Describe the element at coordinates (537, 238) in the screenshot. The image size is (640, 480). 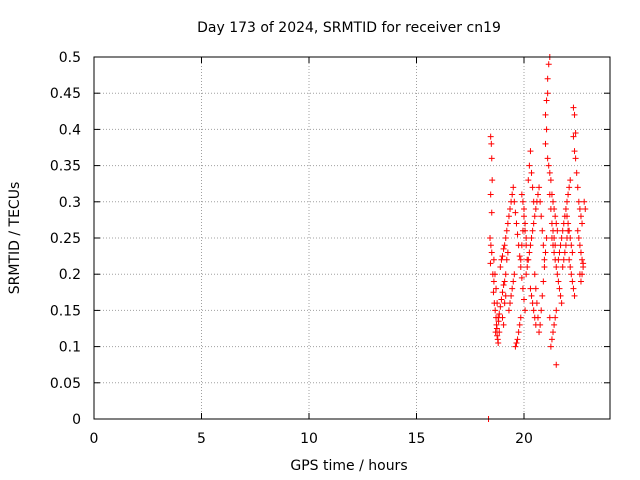
I see `data-points` at that location.